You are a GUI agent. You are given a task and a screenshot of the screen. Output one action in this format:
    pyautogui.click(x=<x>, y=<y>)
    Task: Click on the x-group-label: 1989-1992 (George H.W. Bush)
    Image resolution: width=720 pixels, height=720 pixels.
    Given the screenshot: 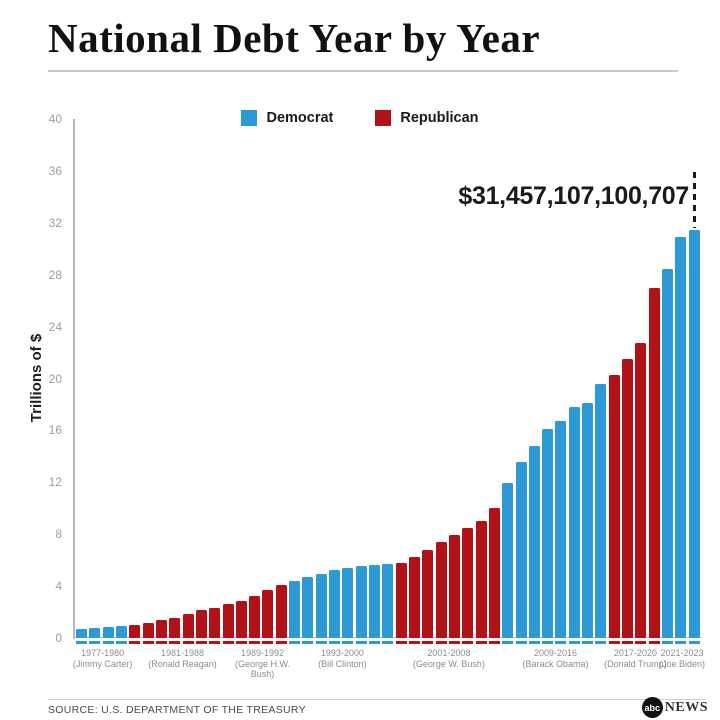 What is the action you would take?
    pyautogui.click(x=262, y=664)
    